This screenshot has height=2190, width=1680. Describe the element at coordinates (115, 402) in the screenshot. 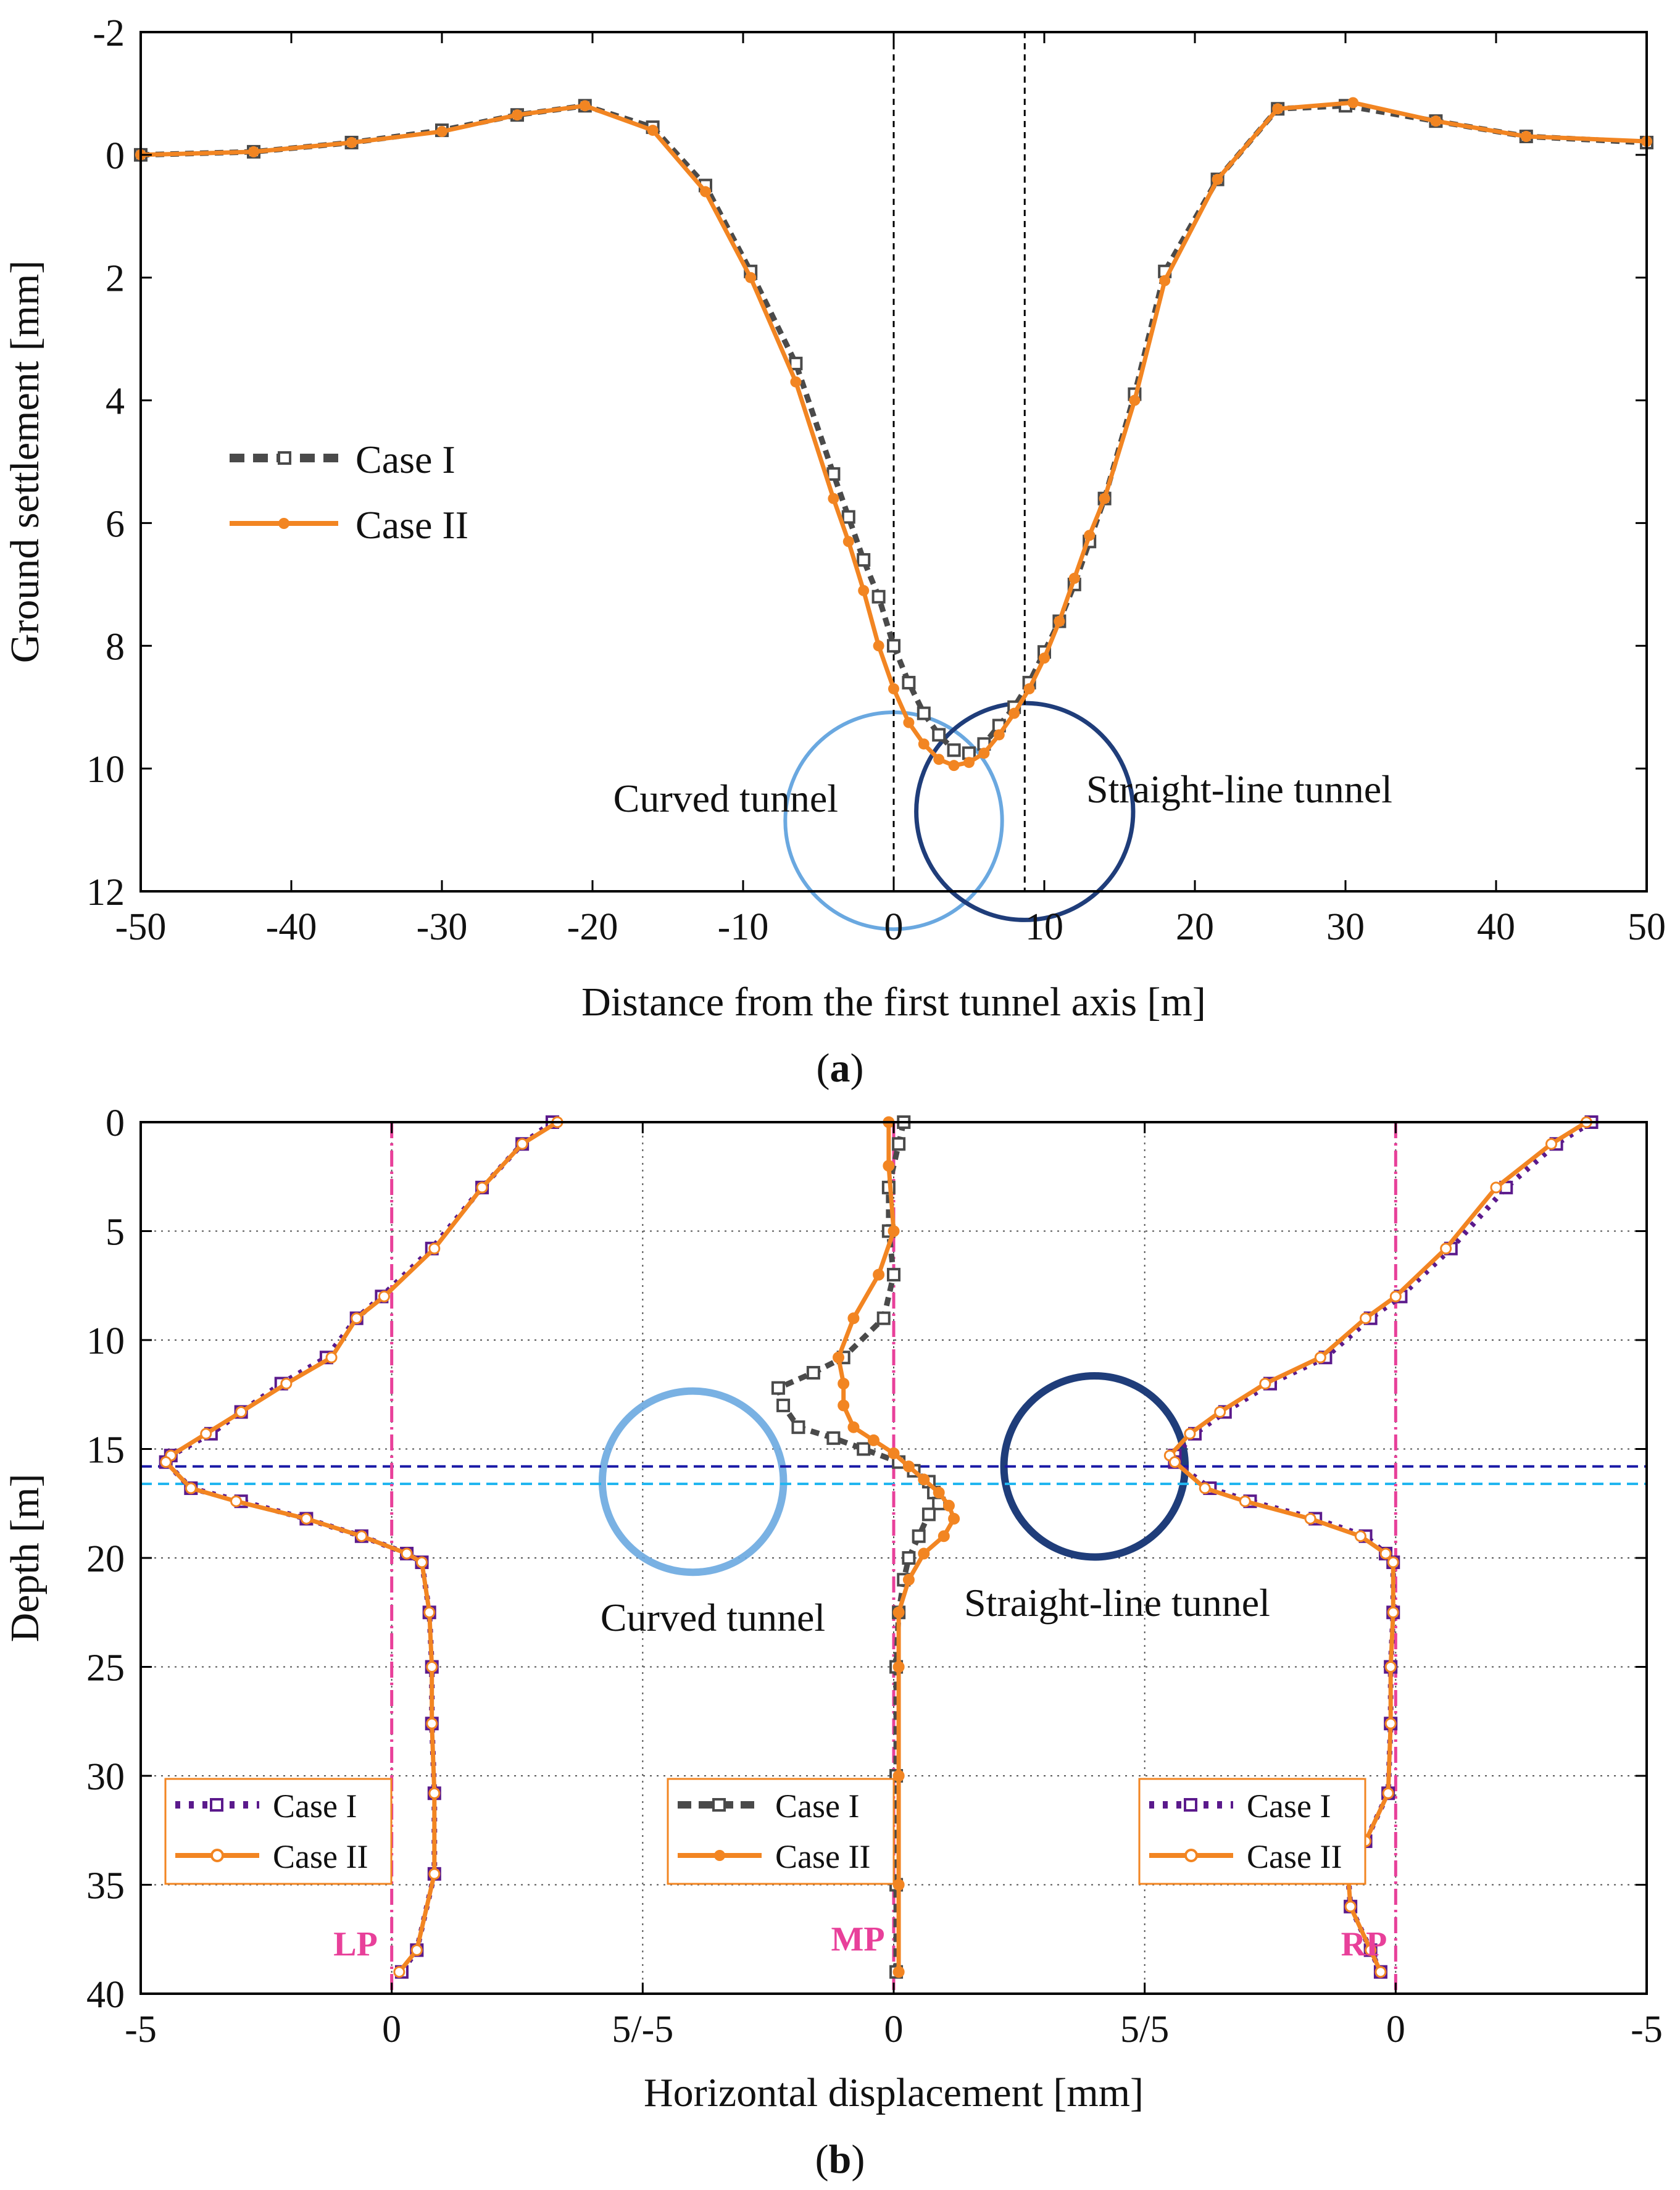

I see `a-y-tick-label: 4` at that location.